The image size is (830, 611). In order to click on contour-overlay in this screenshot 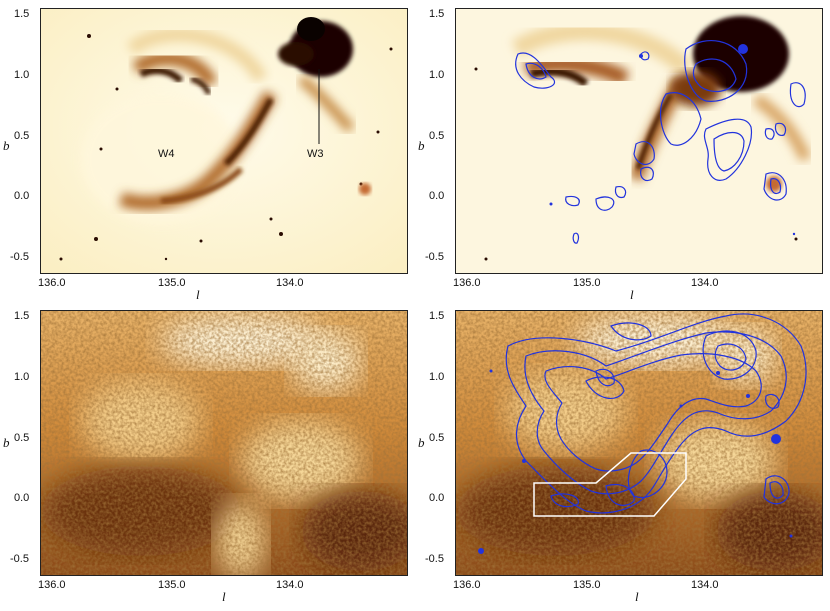, I will do `click(660, 142)`.